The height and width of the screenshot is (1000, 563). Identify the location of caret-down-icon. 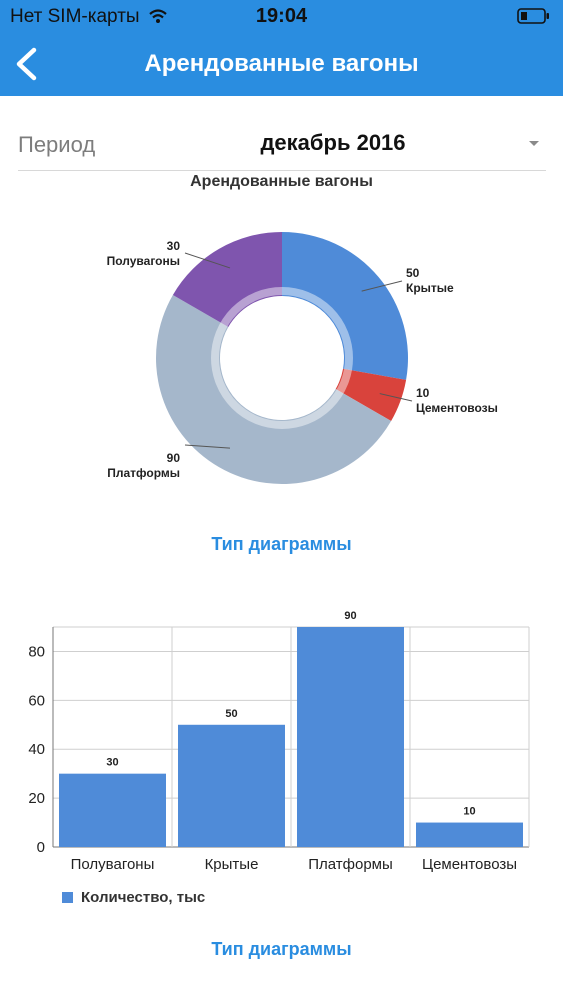
(534, 143).